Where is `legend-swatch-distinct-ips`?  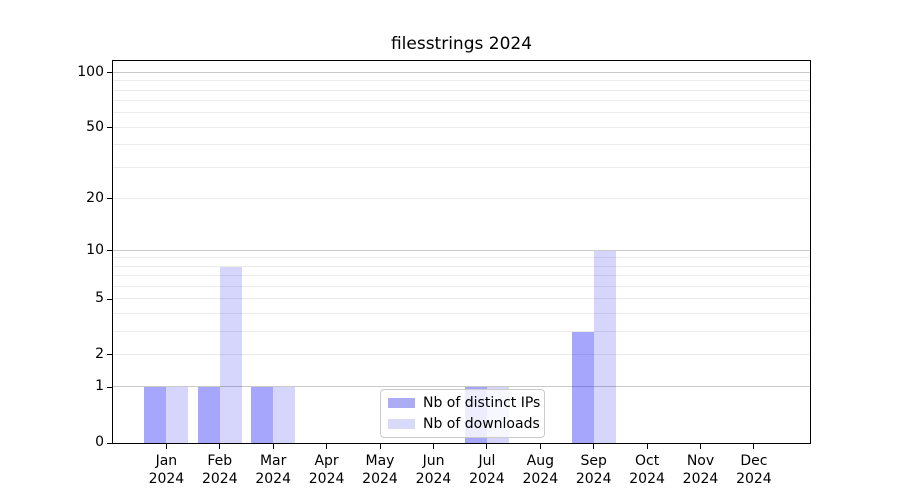
legend-swatch-distinct-ips is located at coordinates (401, 403).